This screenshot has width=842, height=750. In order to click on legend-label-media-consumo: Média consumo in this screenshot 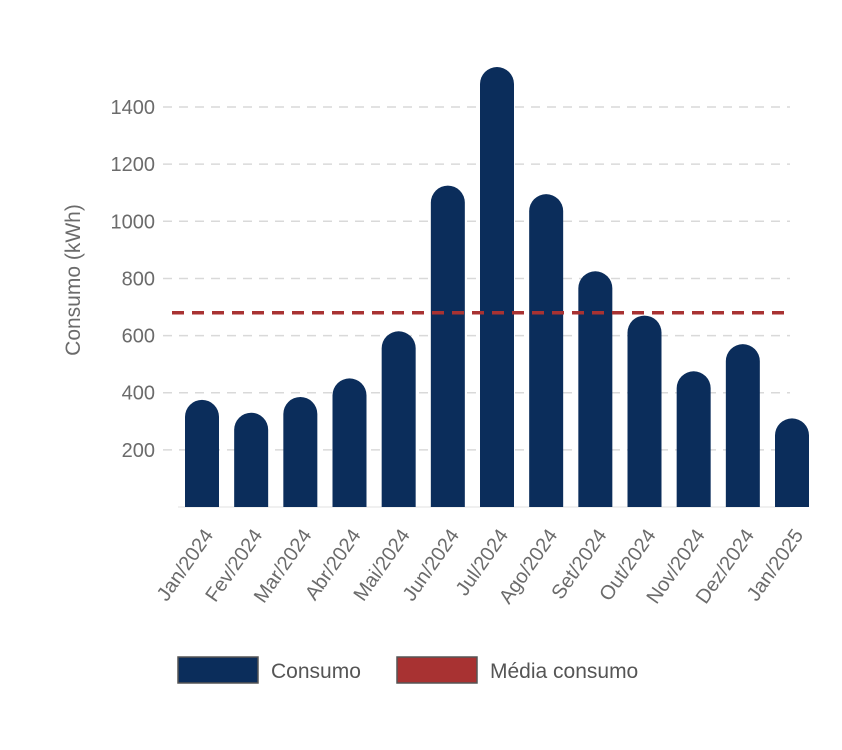, I will do `click(564, 671)`.